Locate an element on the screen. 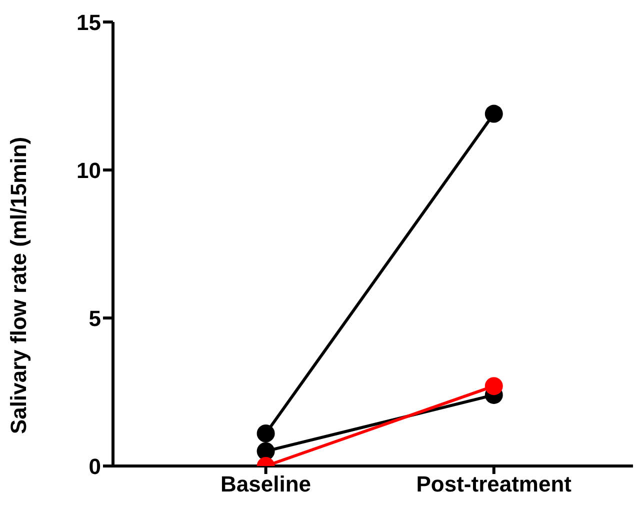  x-tick-label: Post-treatment is located at coordinates (494, 484).